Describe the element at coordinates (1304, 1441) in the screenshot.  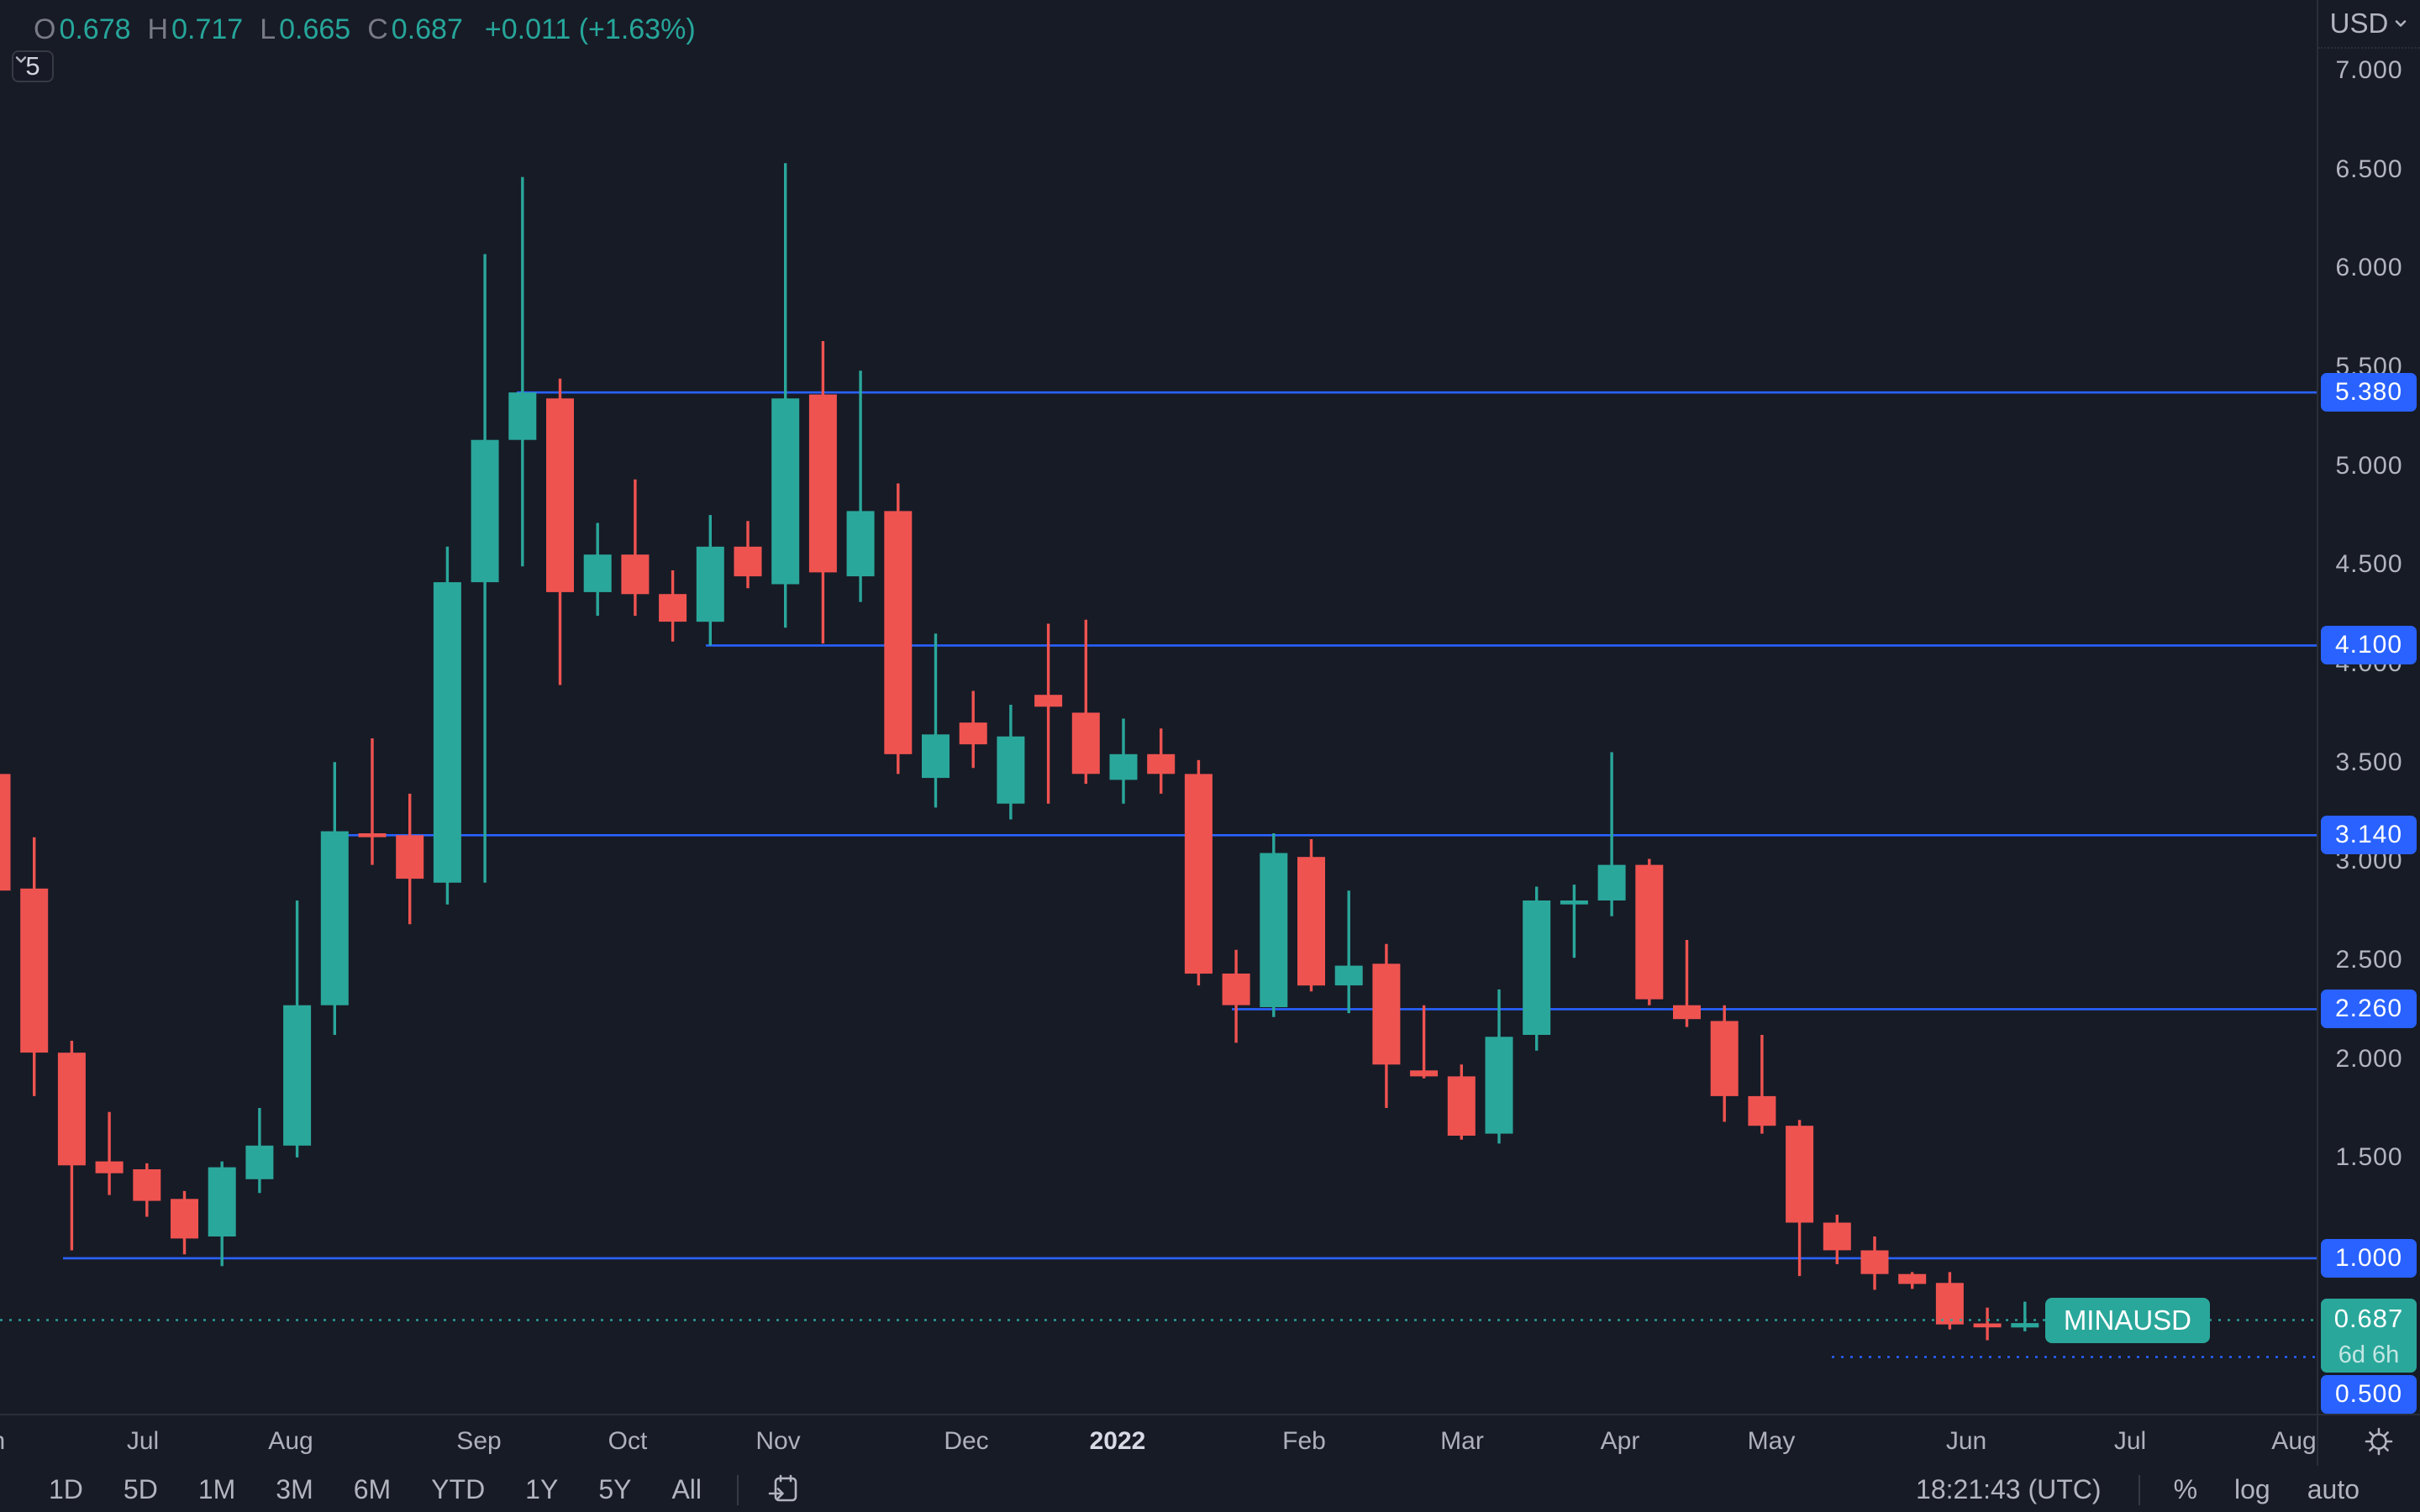
I see `time-tick: Feb` at that location.